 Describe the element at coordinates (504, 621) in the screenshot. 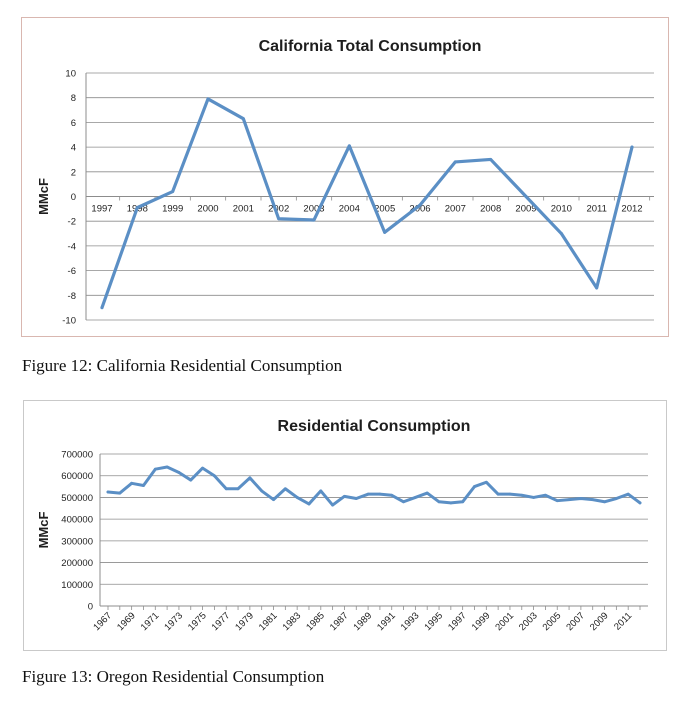

I see `chart2-x-tick-label: 2001` at that location.